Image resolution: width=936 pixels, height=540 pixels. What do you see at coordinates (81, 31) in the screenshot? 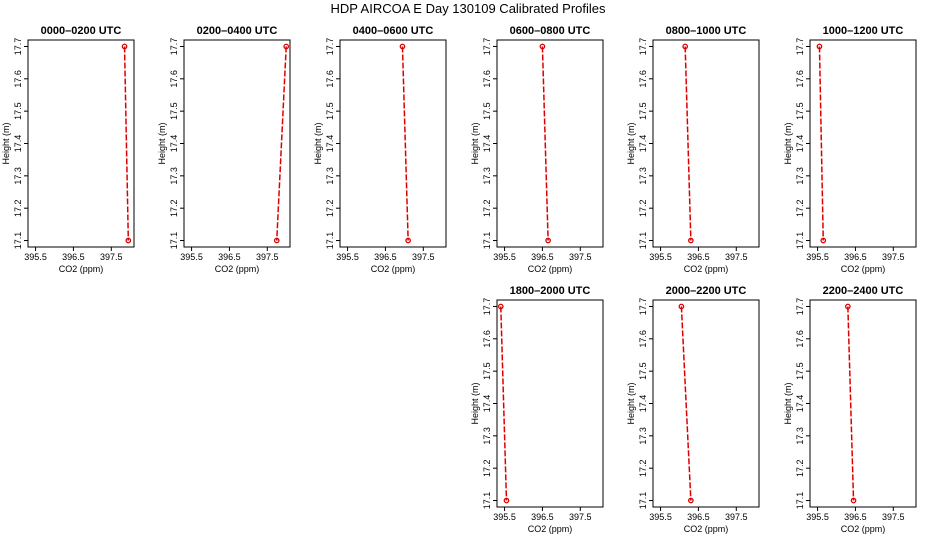
I see `panel-title: 0000–0200 UTC` at bounding box center [81, 31].